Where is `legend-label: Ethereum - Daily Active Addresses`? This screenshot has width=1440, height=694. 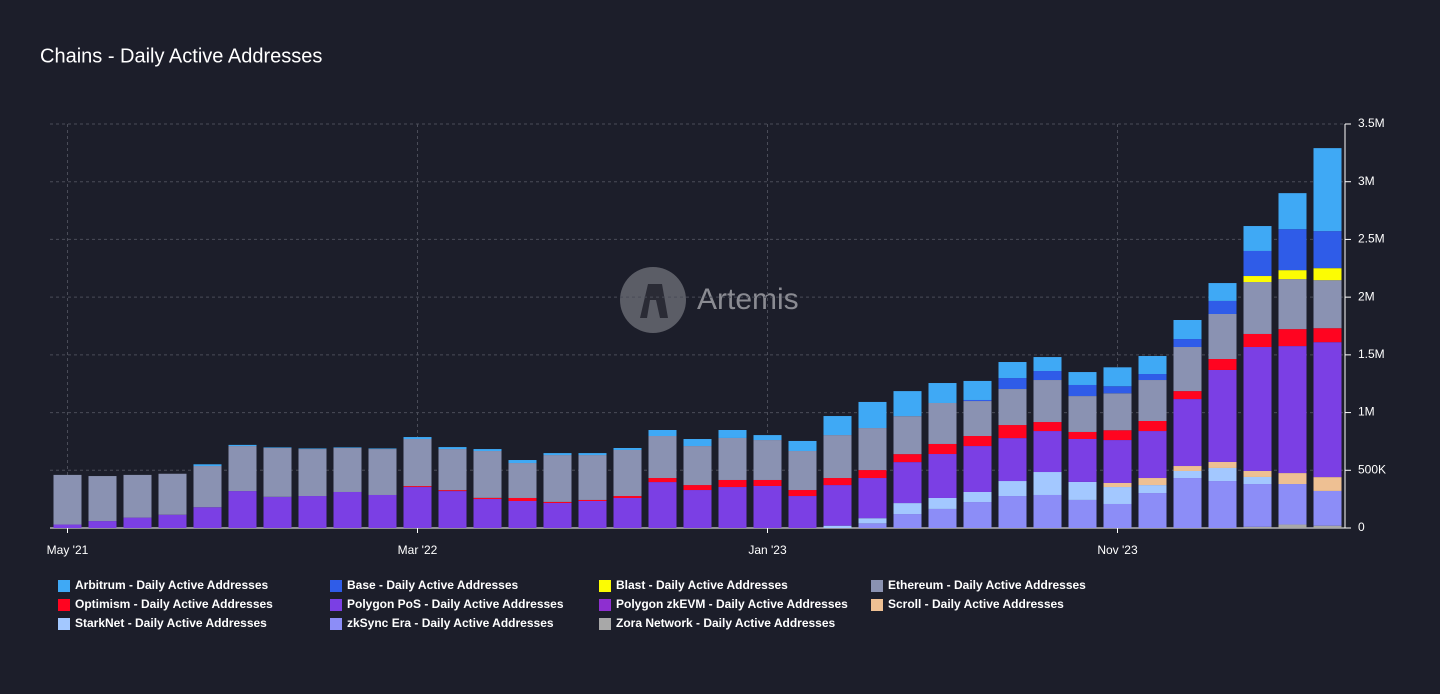 legend-label: Ethereum - Daily Active Addresses is located at coordinates (987, 585).